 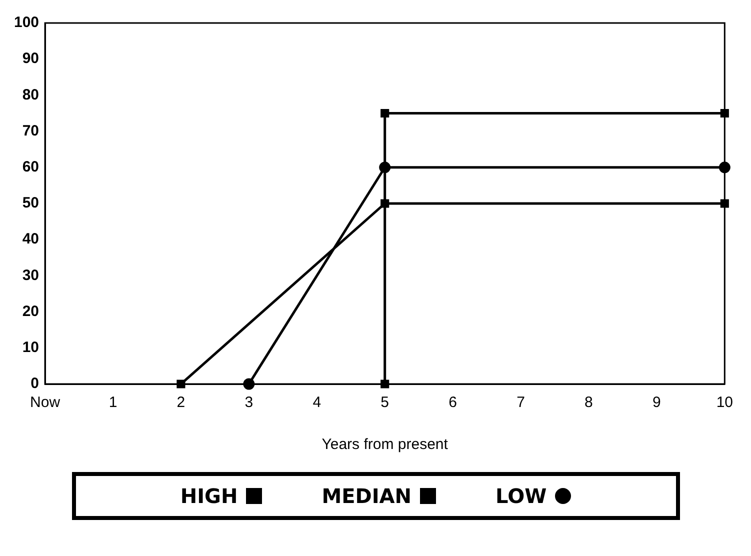 I want to click on y-tick-label: 50, so click(x=31, y=203).